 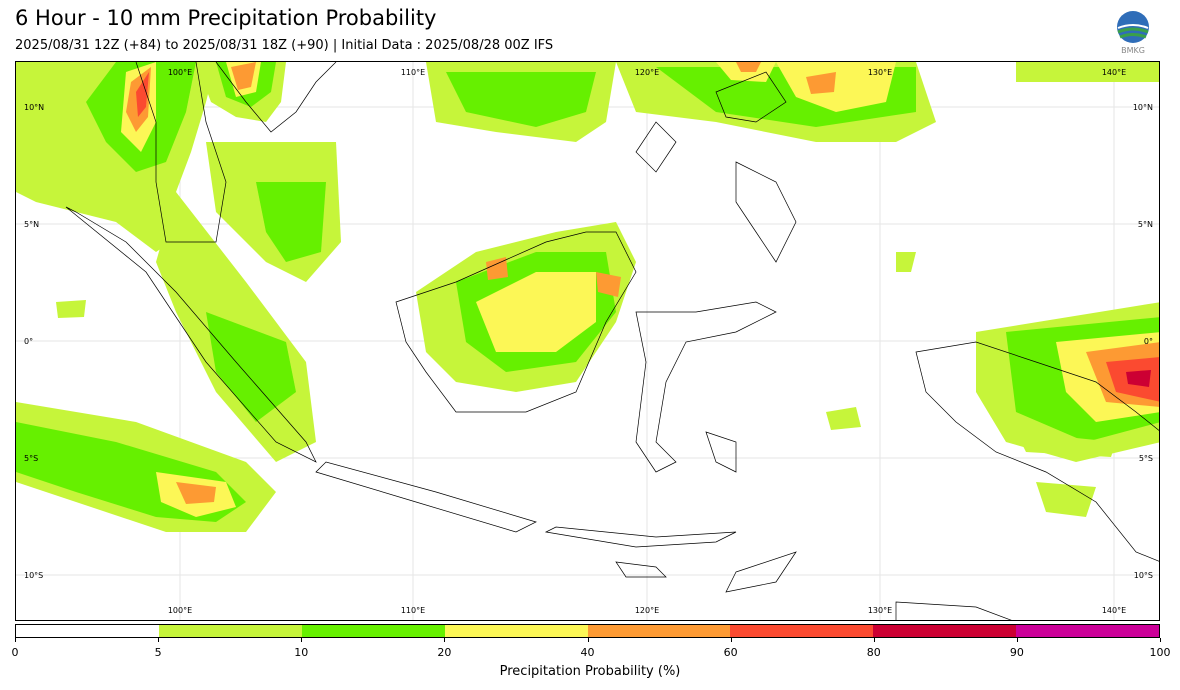 What do you see at coordinates (226, 18) in the screenshot?
I see `chart-title: 6 Hour - 10 mm Precipitation Probability` at bounding box center [226, 18].